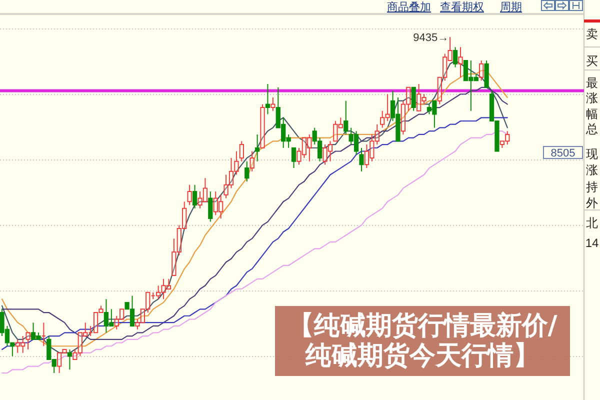 The height and width of the screenshot is (400, 600). Describe the element at coordinates (592, 223) in the screenshot. I see `panel-label: 北` at that location.